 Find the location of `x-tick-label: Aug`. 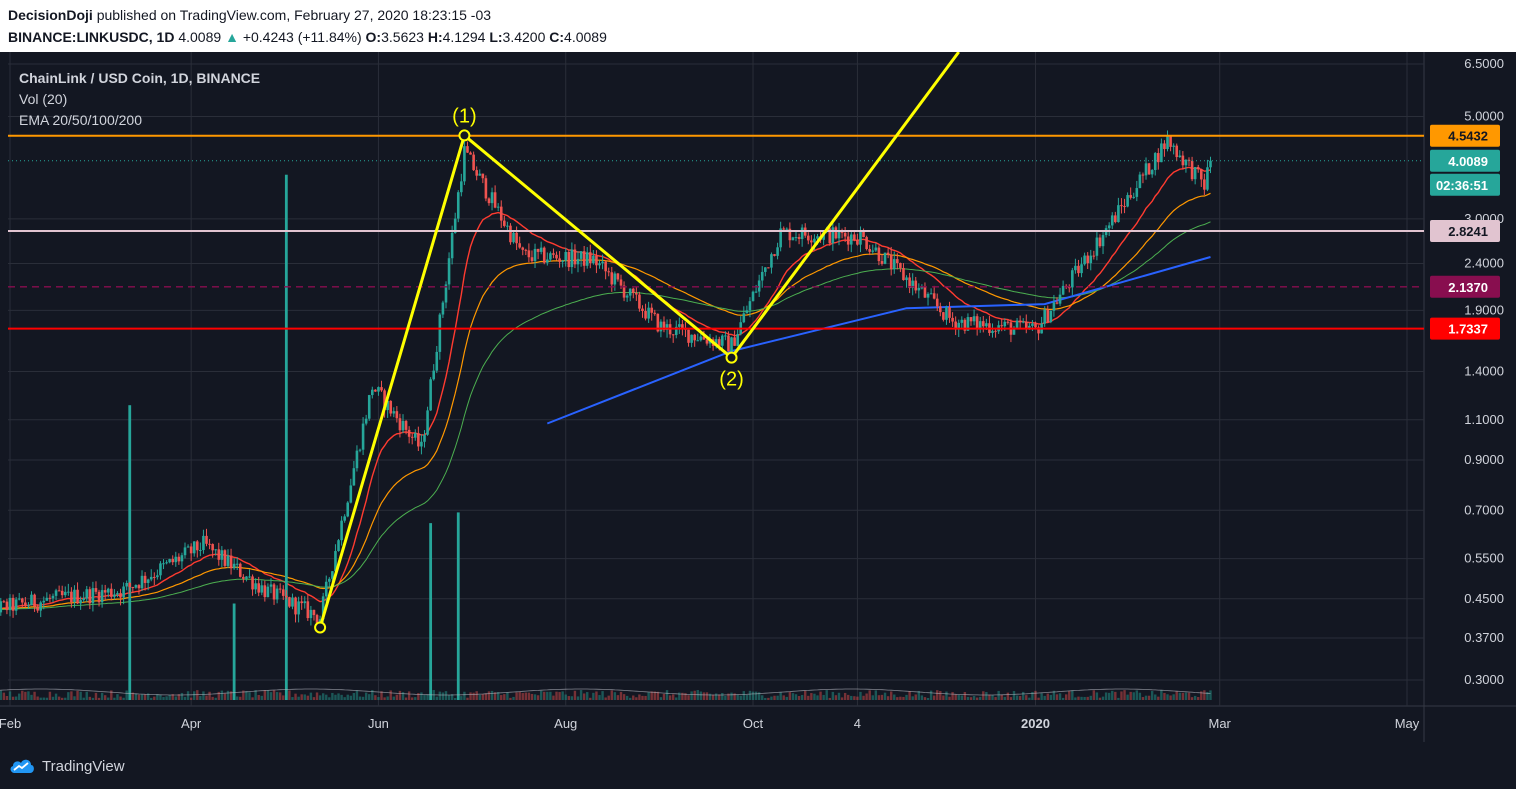

x-tick-label: Aug is located at coordinates (565, 723).